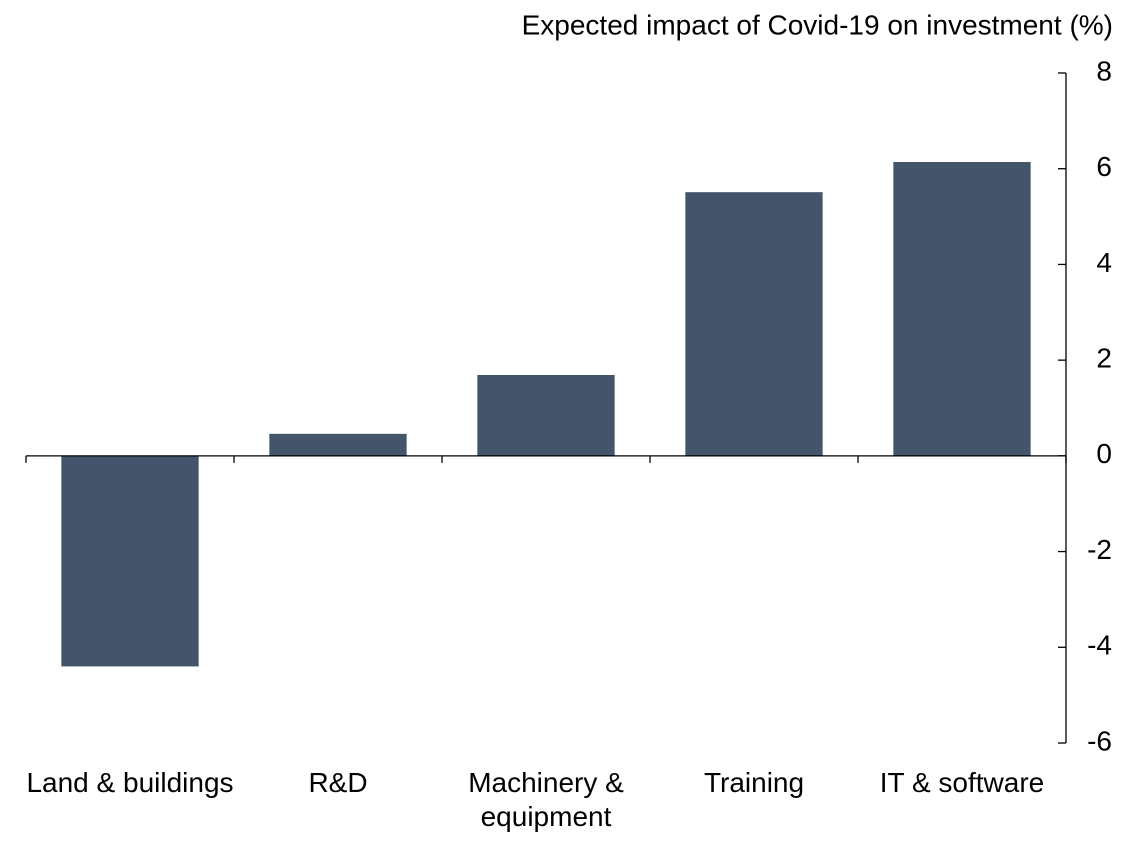  Describe the element at coordinates (338, 782) in the screenshot. I see `x-tick-label: R&D` at that location.